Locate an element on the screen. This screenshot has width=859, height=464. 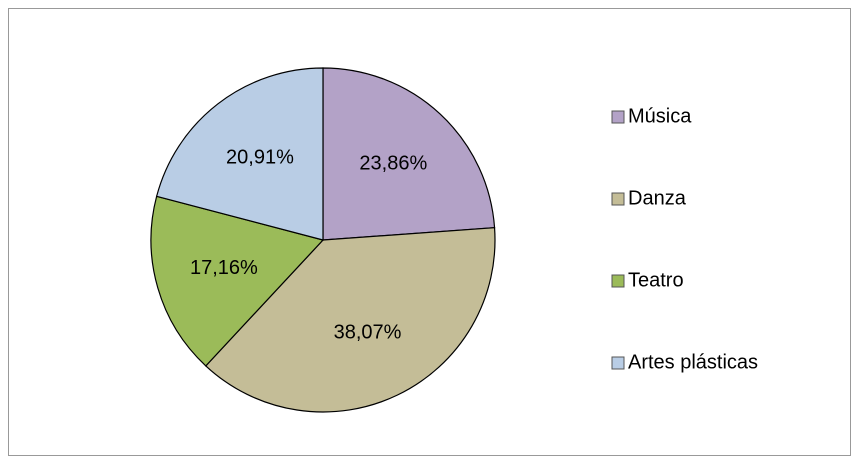
data-label: 23,86% is located at coordinates (393, 164).